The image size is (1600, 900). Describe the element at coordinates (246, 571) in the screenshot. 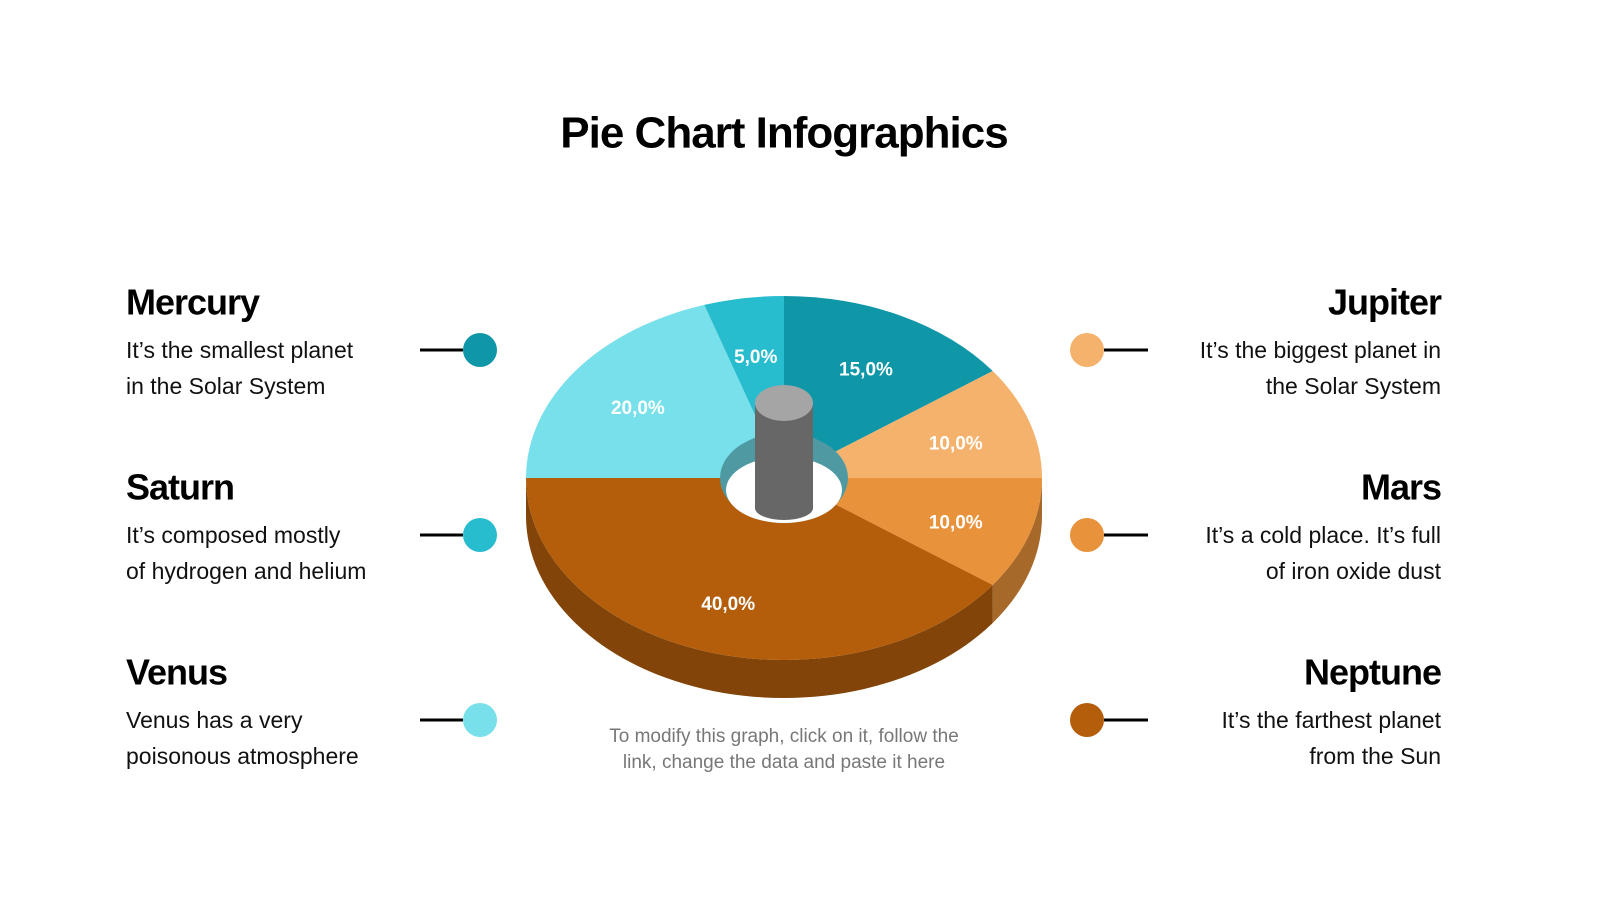

I see `legend-description: of hydrogen and helium` at that location.